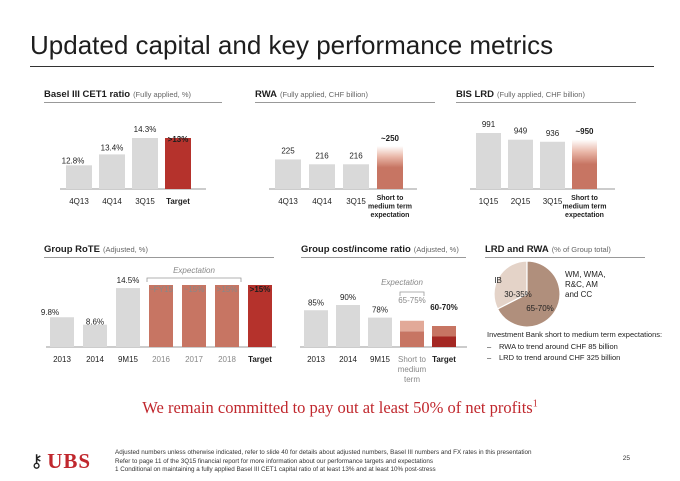 This screenshot has width=680, height=481. Describe the element at coordinates (316, 359) in the screenshot. I see `category-label-ci-0: 2013` at that location.